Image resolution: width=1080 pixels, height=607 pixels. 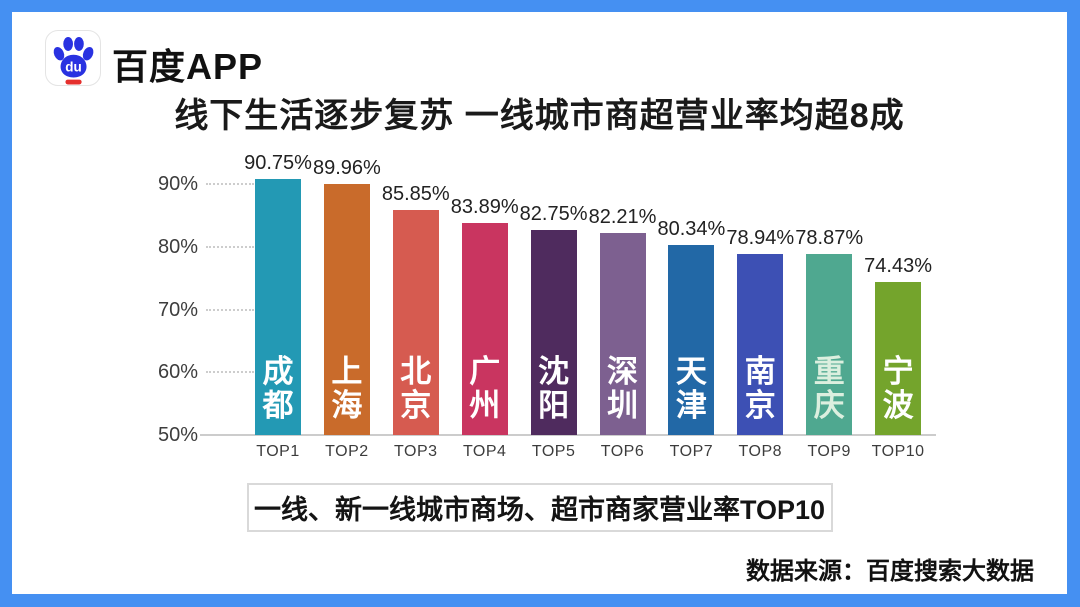 I want to click on y-axis-tick-label: 60%, so click(x=177, y=372).